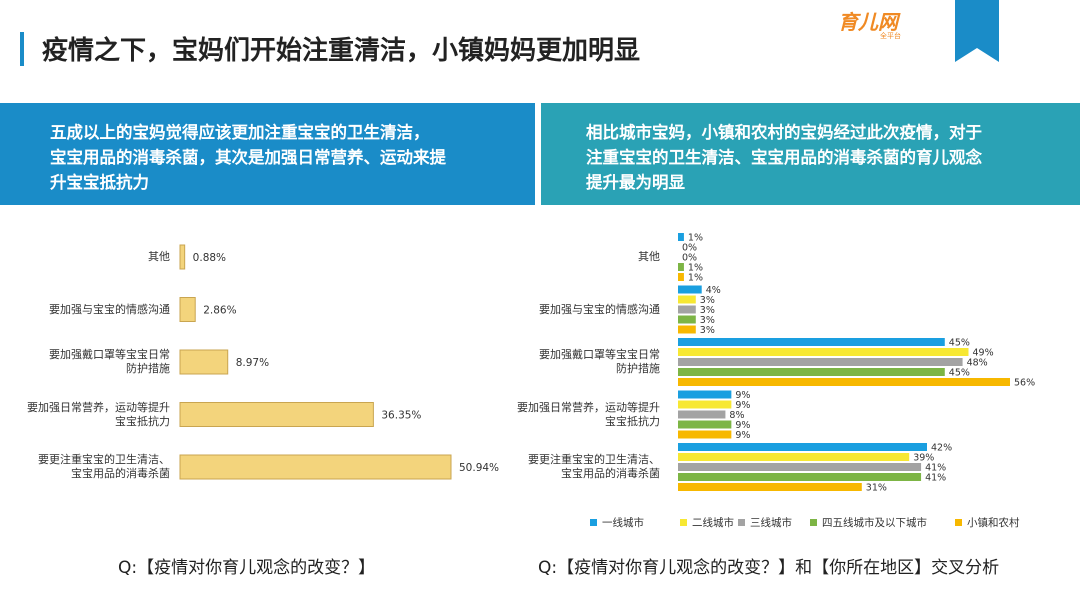 The image size is (1080, 608). Describe the element at coordinates (22, 49) in the screenshot. I see `title-accent` at that location.